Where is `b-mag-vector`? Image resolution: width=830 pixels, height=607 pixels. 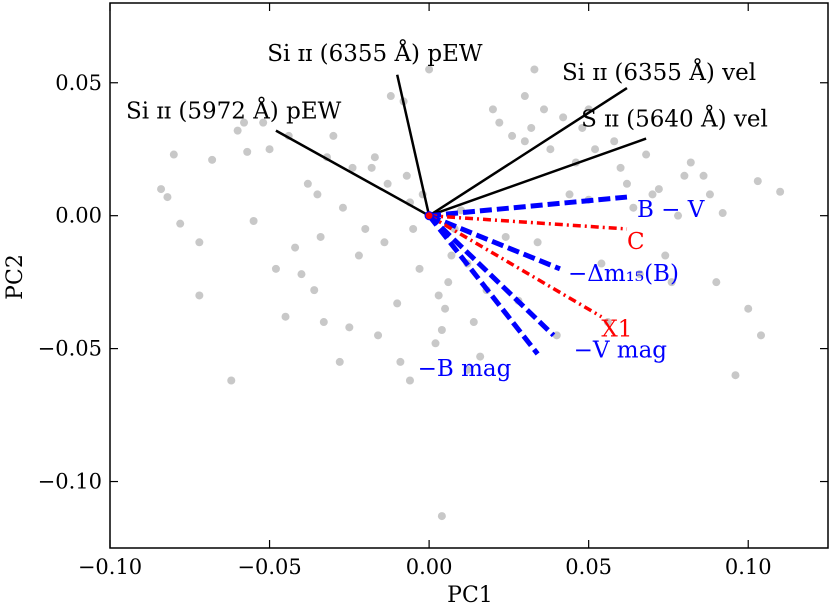
b-mag-vector is located at coordinates (483, 285).